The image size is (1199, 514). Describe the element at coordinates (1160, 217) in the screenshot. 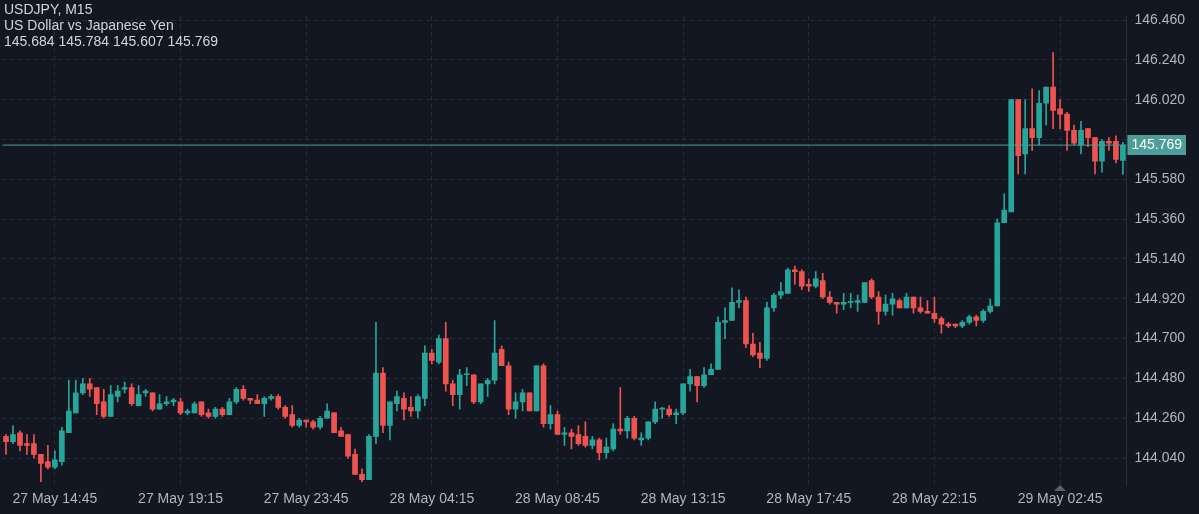

I see `y-tick-label: 145.360` at that location.